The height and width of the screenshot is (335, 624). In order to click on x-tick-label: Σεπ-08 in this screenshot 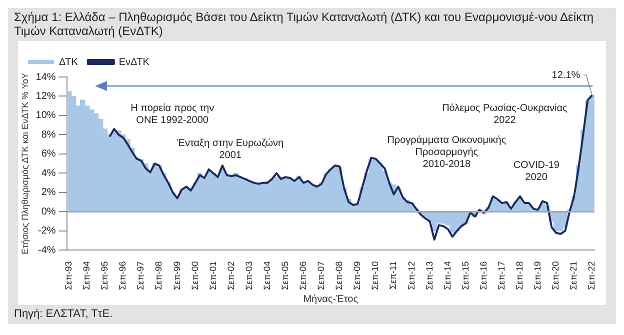, I will do `click(339, 275)`.